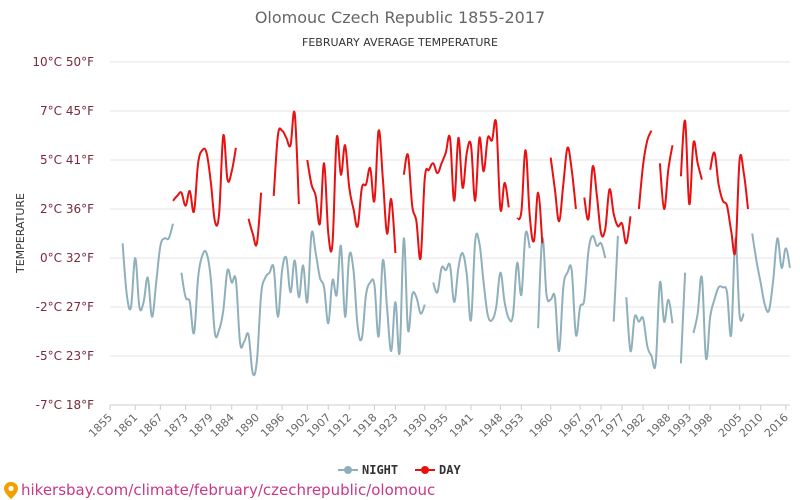 This screenshot has height=500, width=800. I want to click on legend-item-day: DAY, so click(438, 470).